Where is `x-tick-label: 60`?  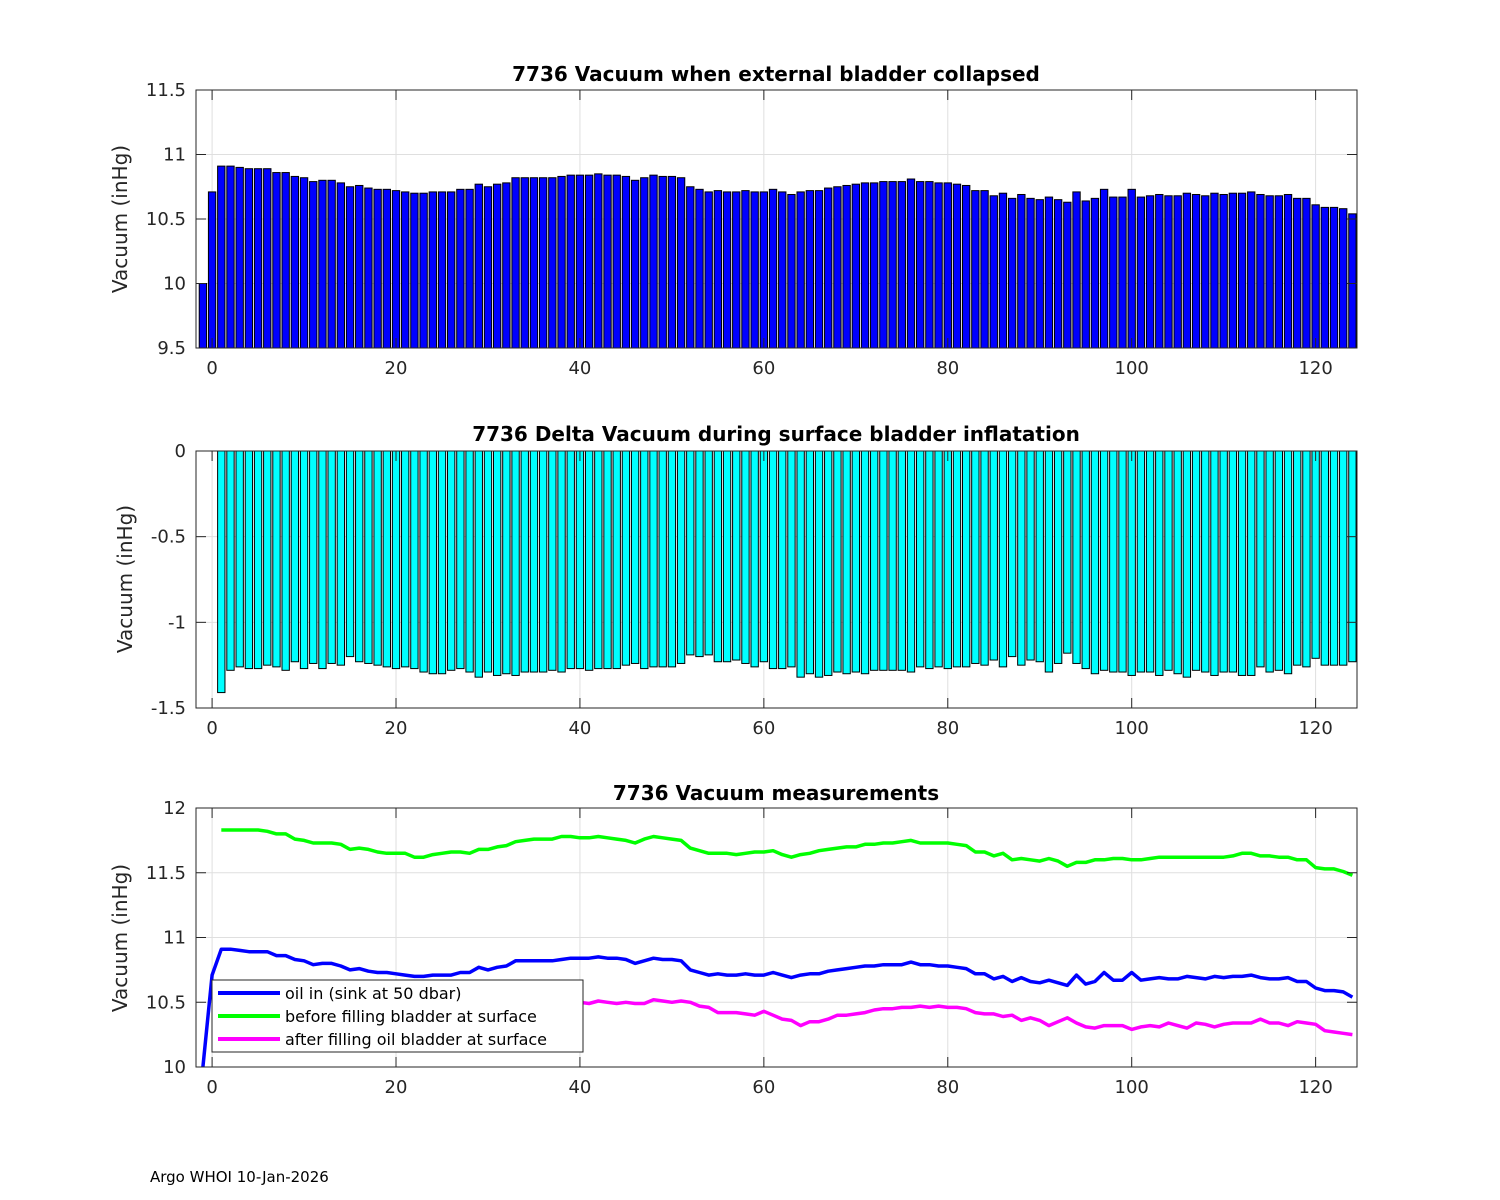 x-tick-label: 60 is located at coordinates (763, 368).